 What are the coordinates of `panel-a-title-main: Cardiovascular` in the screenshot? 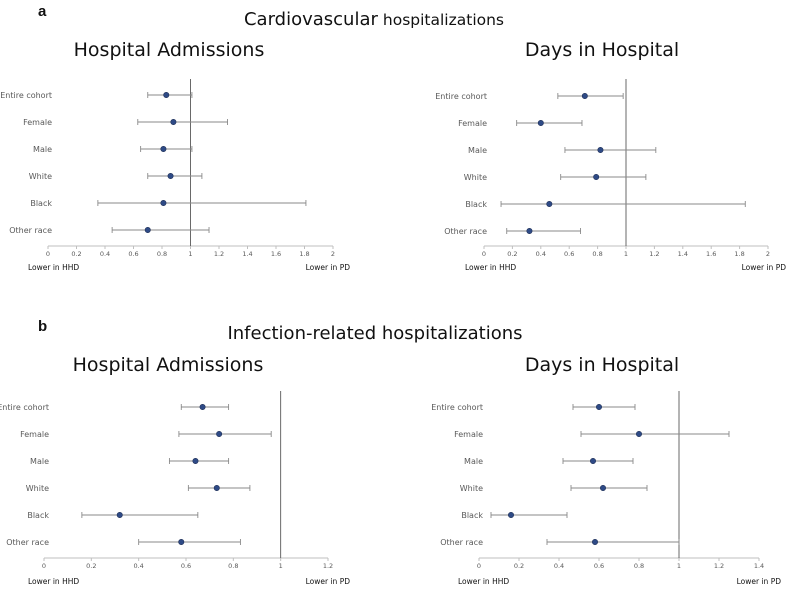 It's located at (311, 19).